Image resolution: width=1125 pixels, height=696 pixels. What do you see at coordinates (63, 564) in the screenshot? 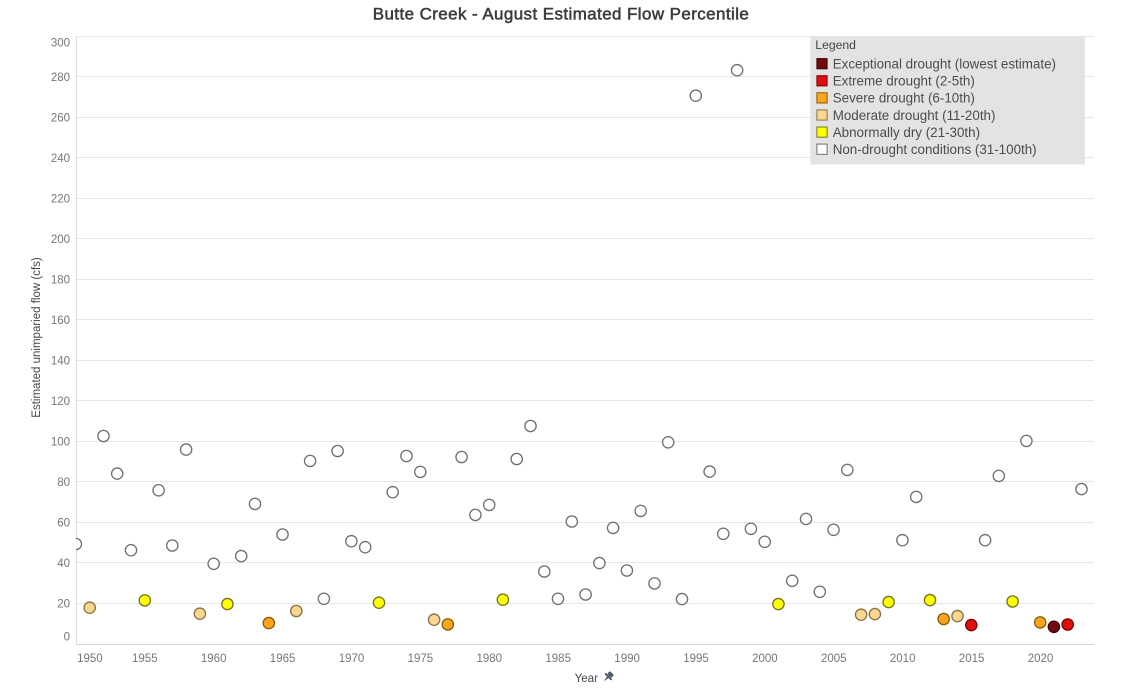
I see `svg-text: 40` at bounding box center [63, 564].